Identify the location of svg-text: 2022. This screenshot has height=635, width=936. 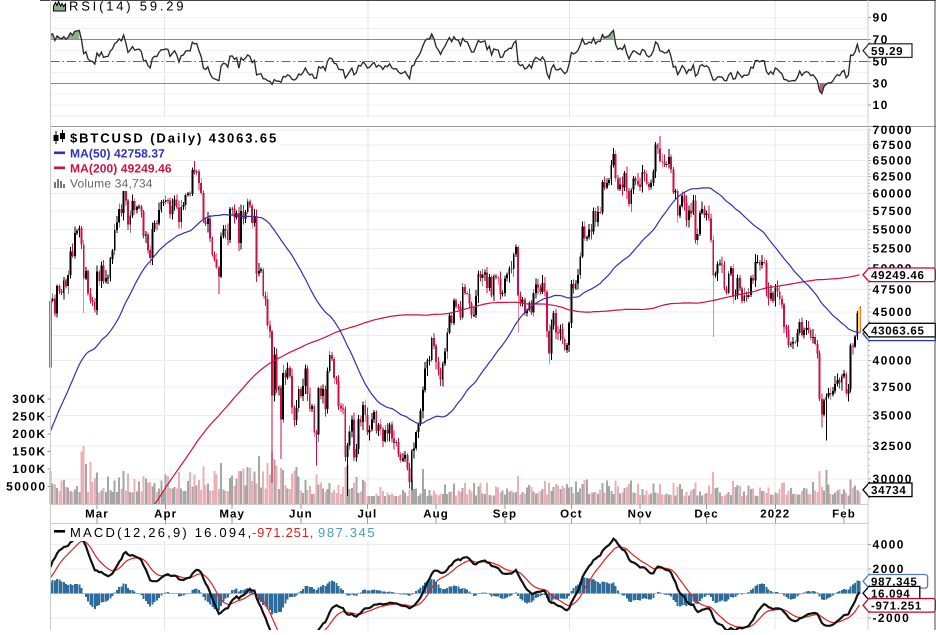
(775, 515).